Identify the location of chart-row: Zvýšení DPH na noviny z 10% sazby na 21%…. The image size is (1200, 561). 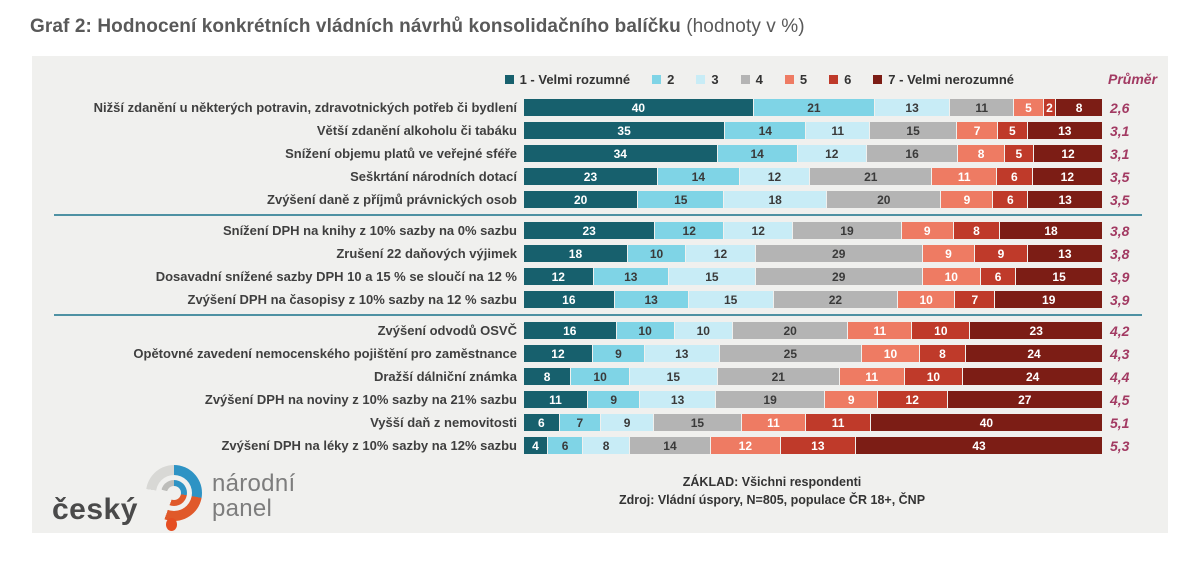
(600, 399).